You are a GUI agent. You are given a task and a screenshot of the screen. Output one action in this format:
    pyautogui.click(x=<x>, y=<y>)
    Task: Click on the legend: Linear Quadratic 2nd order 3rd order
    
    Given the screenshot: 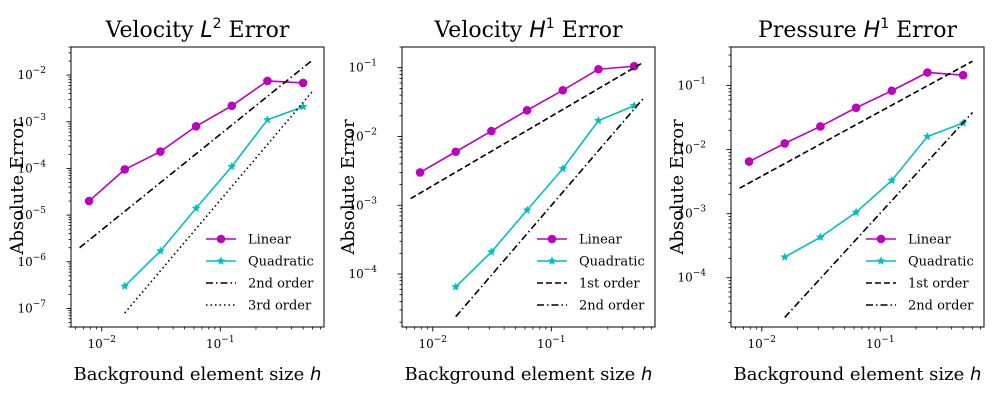 What is the action you would take?
    pyautogui.click(x=260, y=273)
    